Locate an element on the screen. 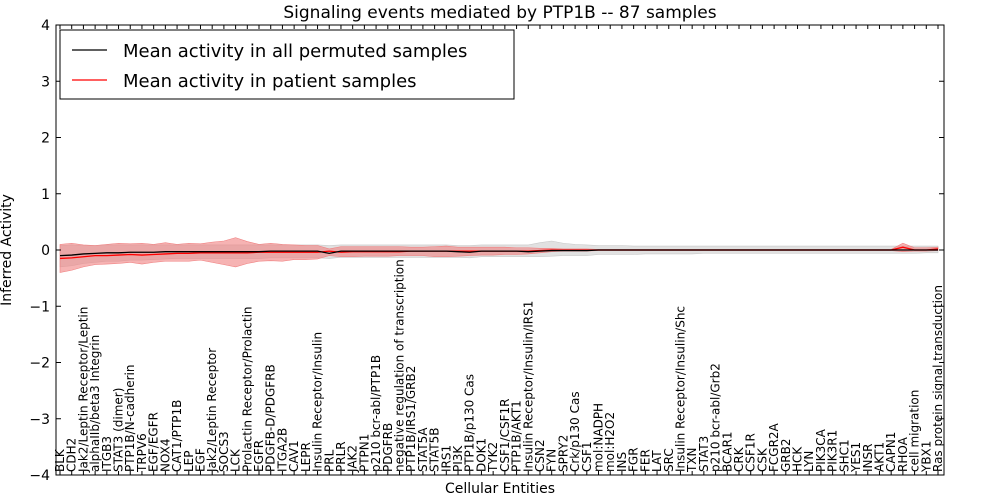  x-category-label: Insulin Receptor/Insulin/Shc is located at coordinates (680, 389).